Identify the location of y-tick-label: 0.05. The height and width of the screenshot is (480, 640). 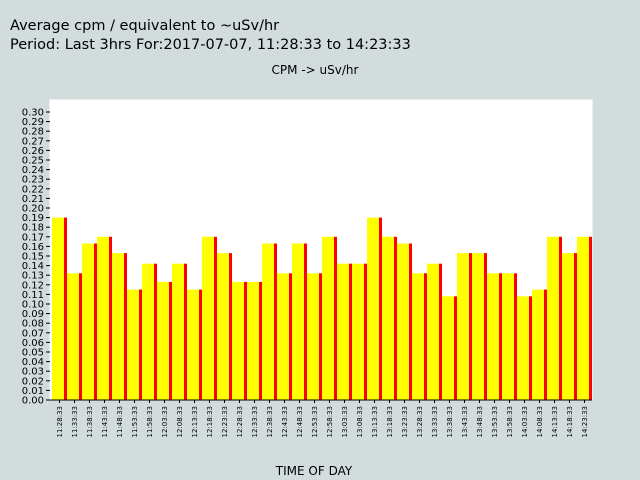
(33, 353).